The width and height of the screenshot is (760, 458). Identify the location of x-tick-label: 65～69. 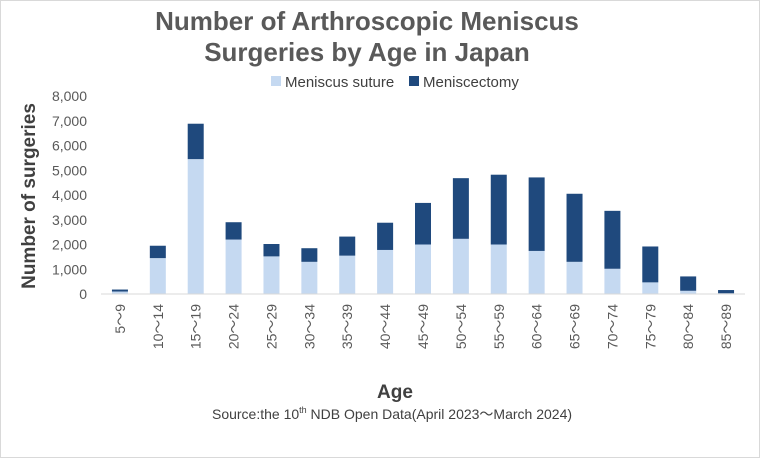
(575, 326).